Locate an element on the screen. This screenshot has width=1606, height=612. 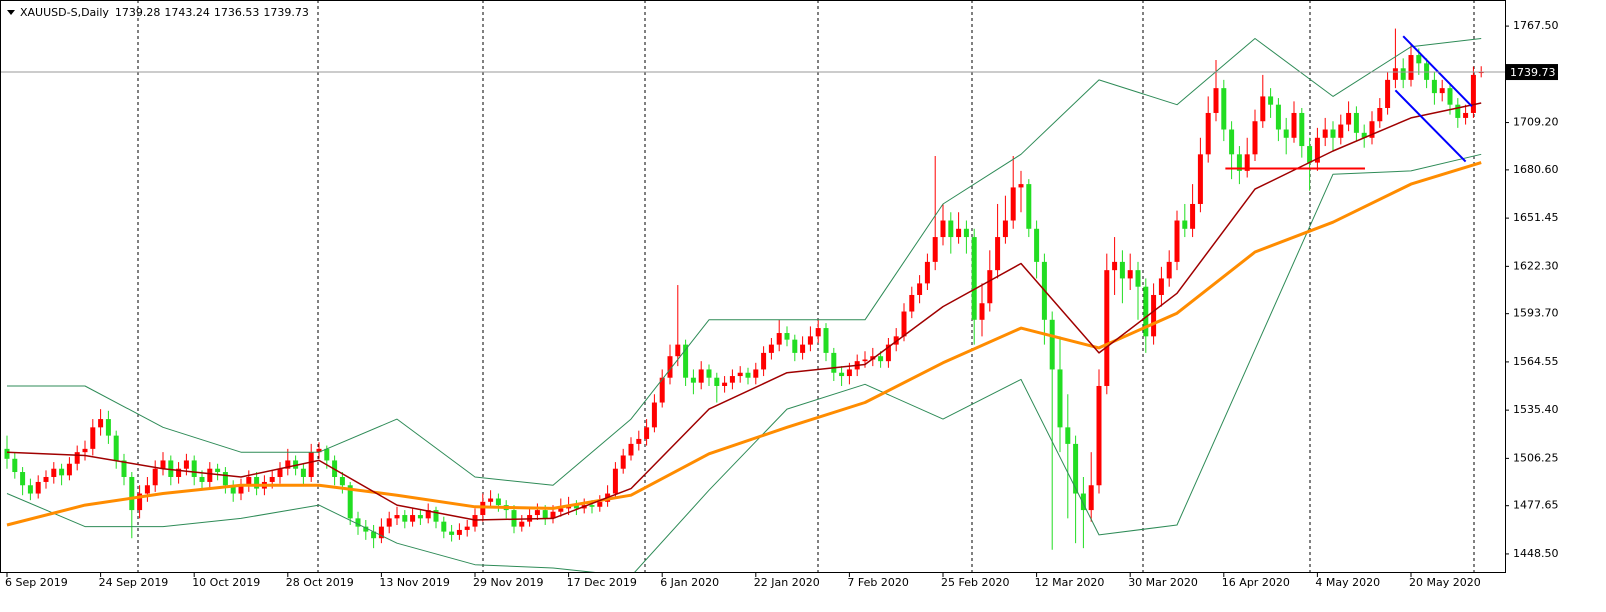
x-tick-label: 4 May 2020 is located at coordinates (1347, 582).